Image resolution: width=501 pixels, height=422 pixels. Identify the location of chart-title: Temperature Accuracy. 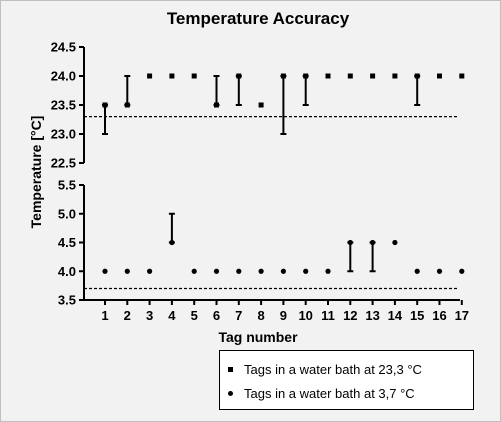
(258, 18).